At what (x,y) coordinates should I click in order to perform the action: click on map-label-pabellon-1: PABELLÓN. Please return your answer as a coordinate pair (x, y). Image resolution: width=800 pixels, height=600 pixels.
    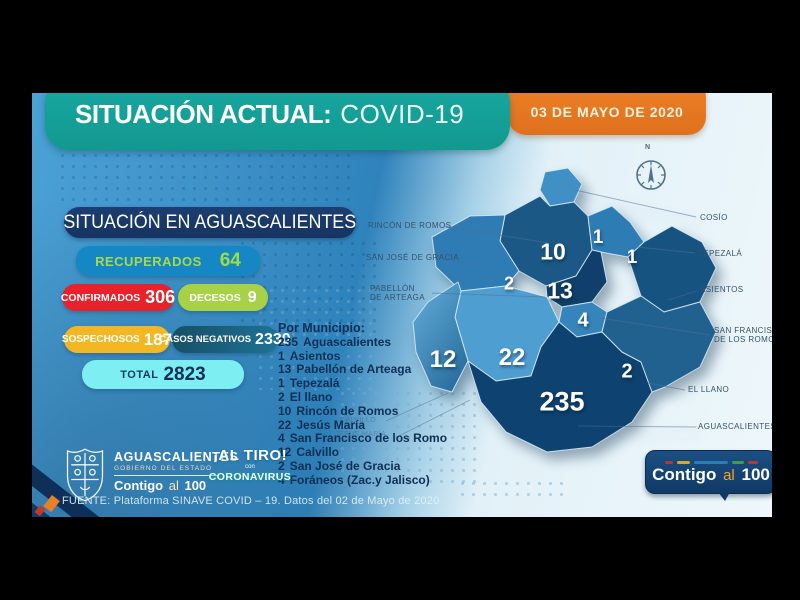
    Looking at the image, I should click on (392, 288).